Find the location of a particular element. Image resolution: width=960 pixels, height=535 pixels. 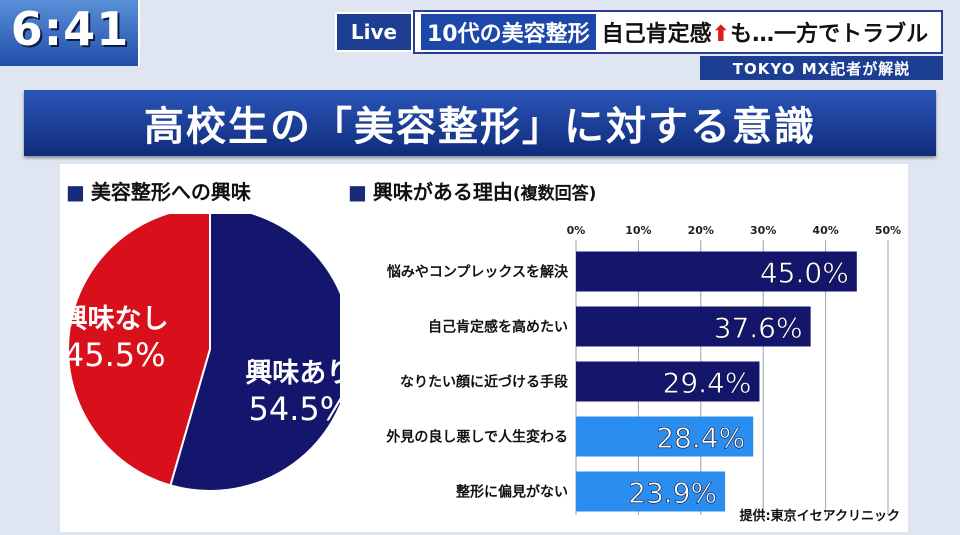

bar-value-label: 28.4% is located at coordinates (700, 438).